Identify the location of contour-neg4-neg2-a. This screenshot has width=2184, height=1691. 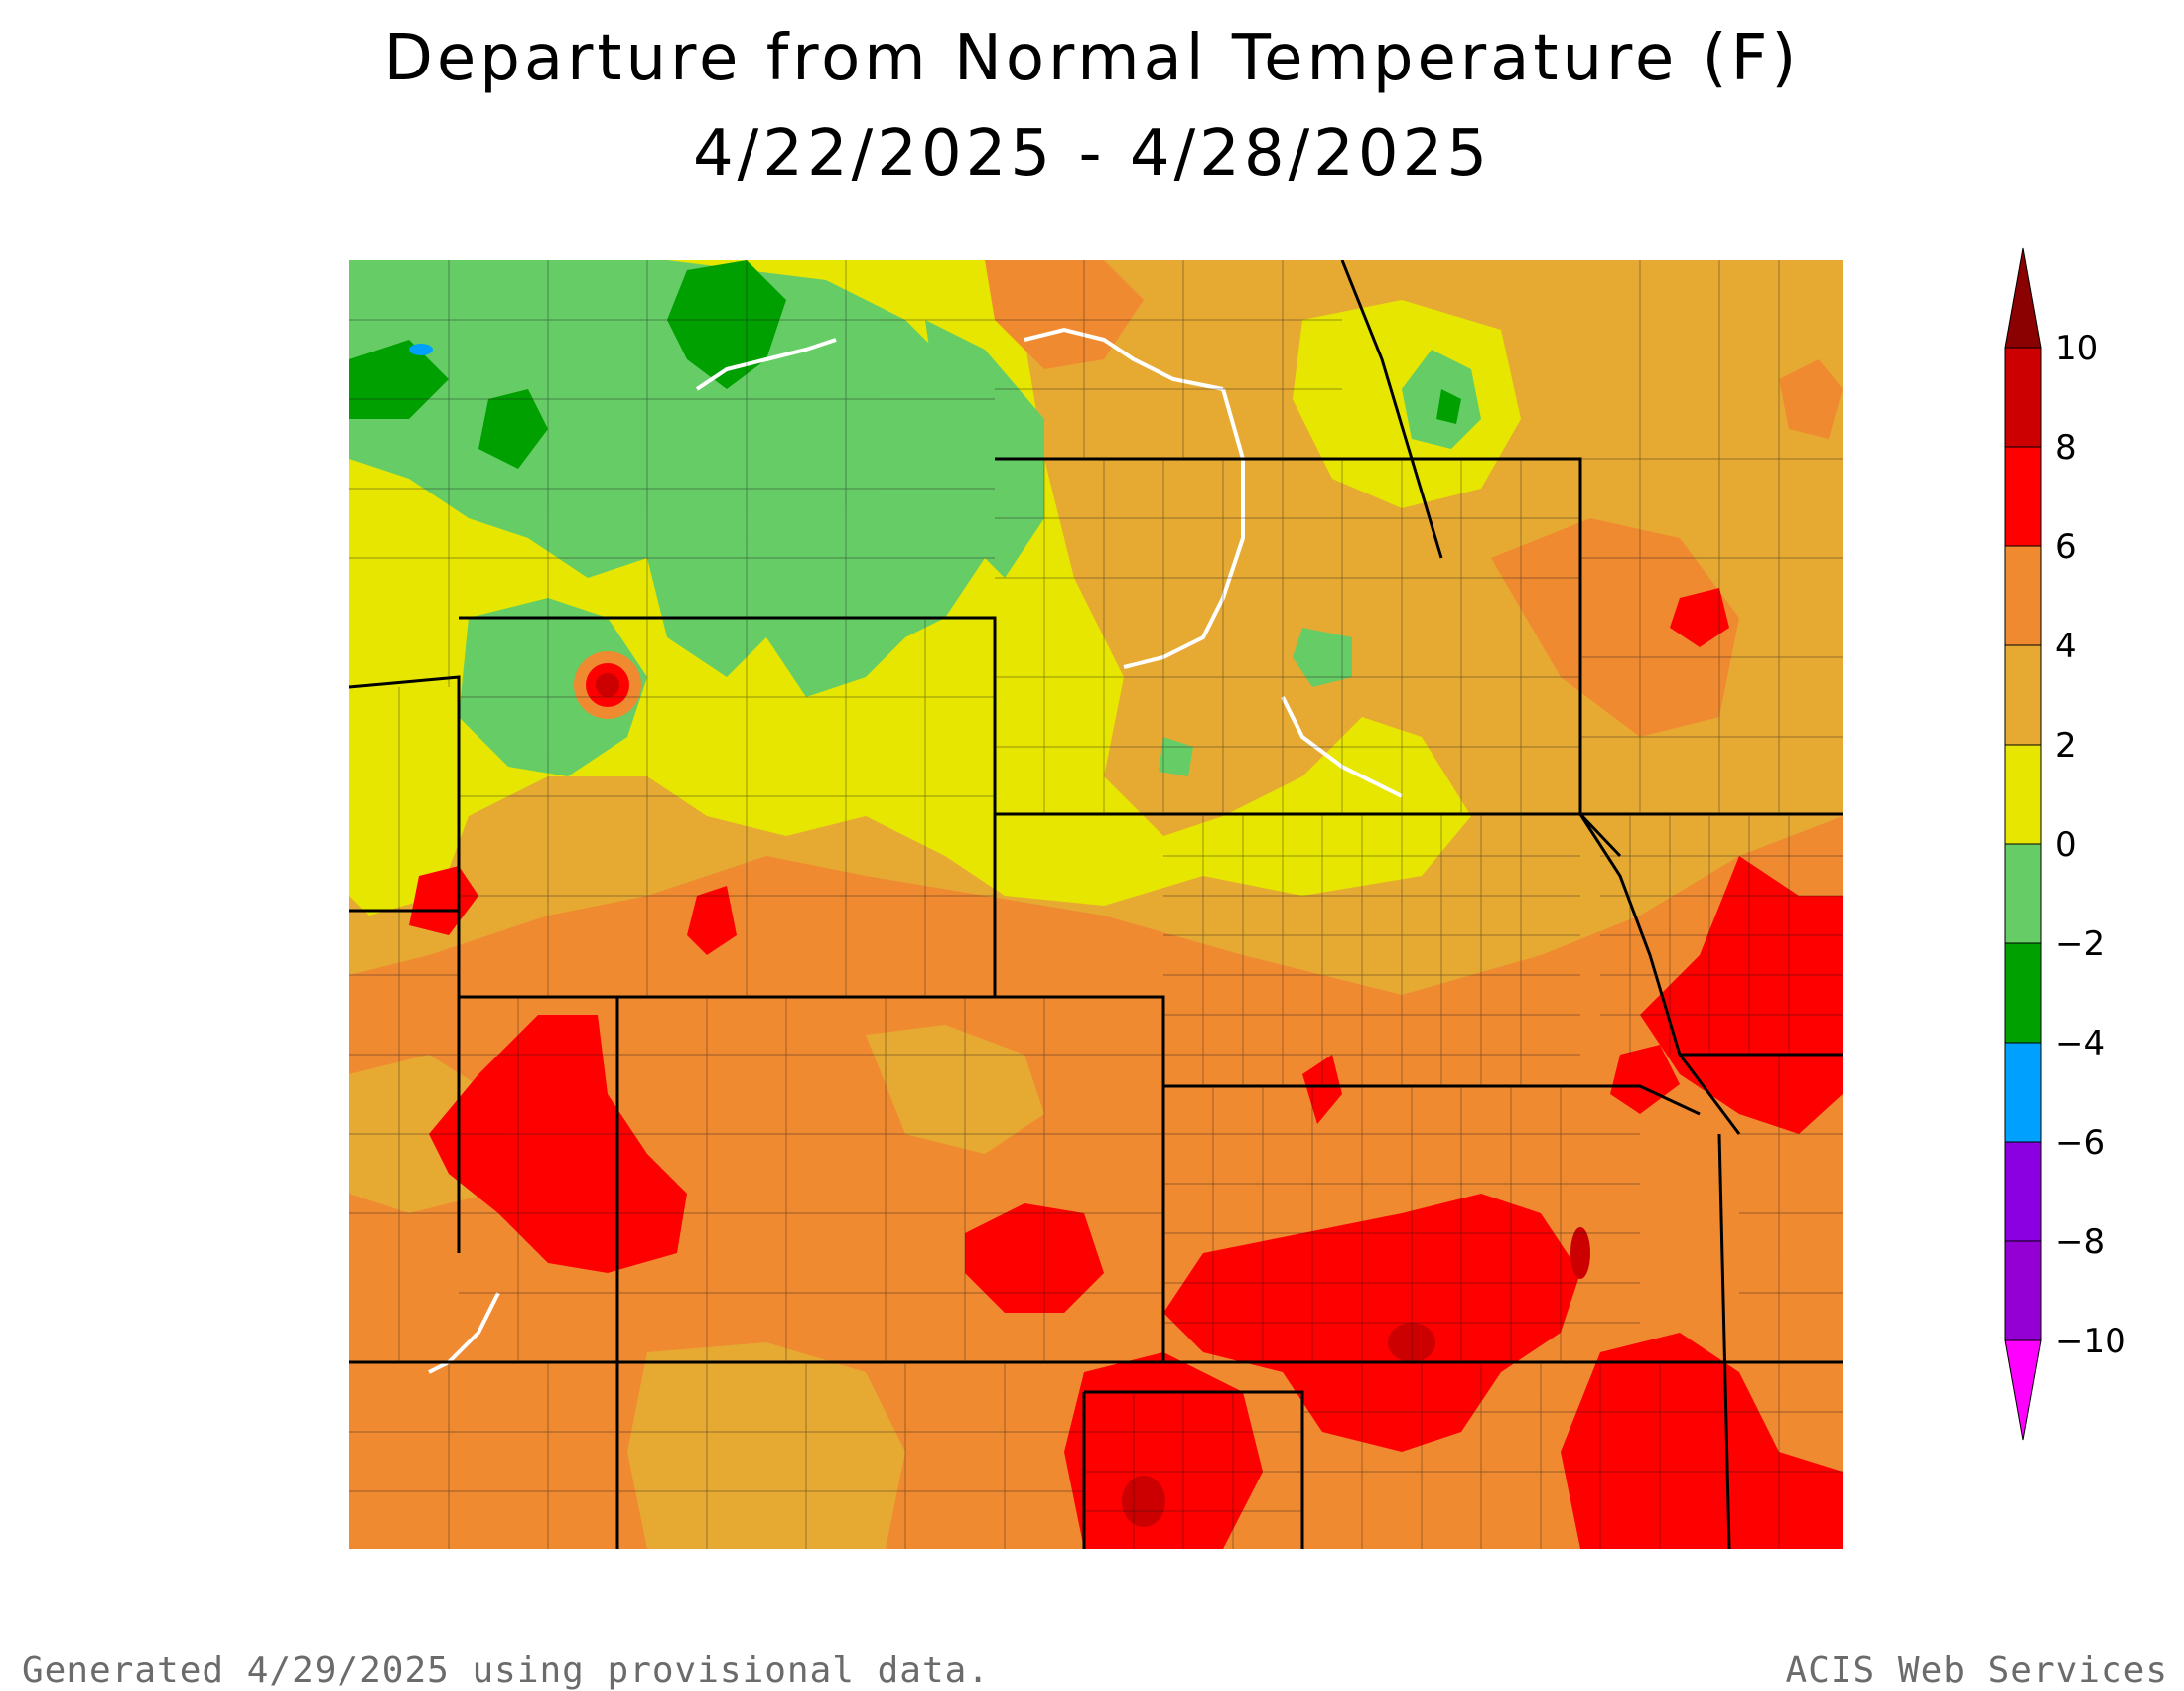
(726, 324).